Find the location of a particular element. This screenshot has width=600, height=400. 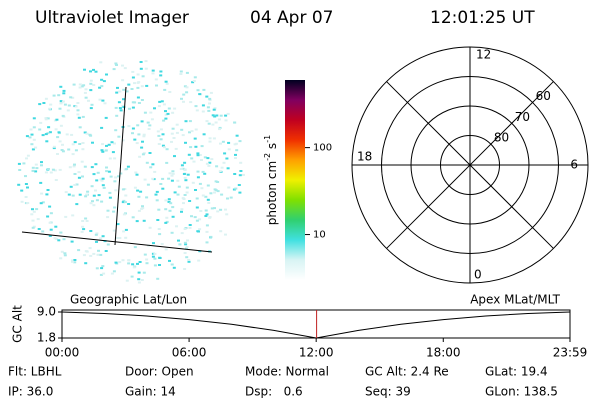

mlt-label: 18 is located at coordinates (364, 157).